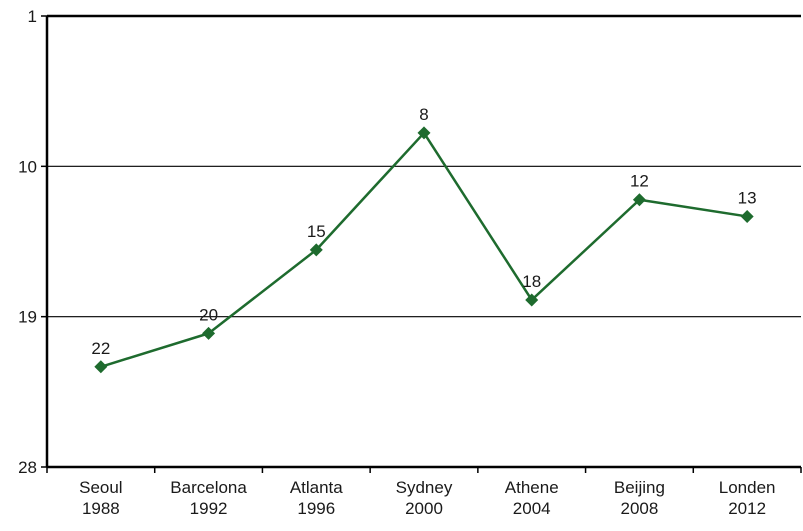 This screenshot has width=803, height=531. Describe the element at coordinates (209, 508) in the screenshot. I see `x-tick-label-line-1-1: 1992` at that location.